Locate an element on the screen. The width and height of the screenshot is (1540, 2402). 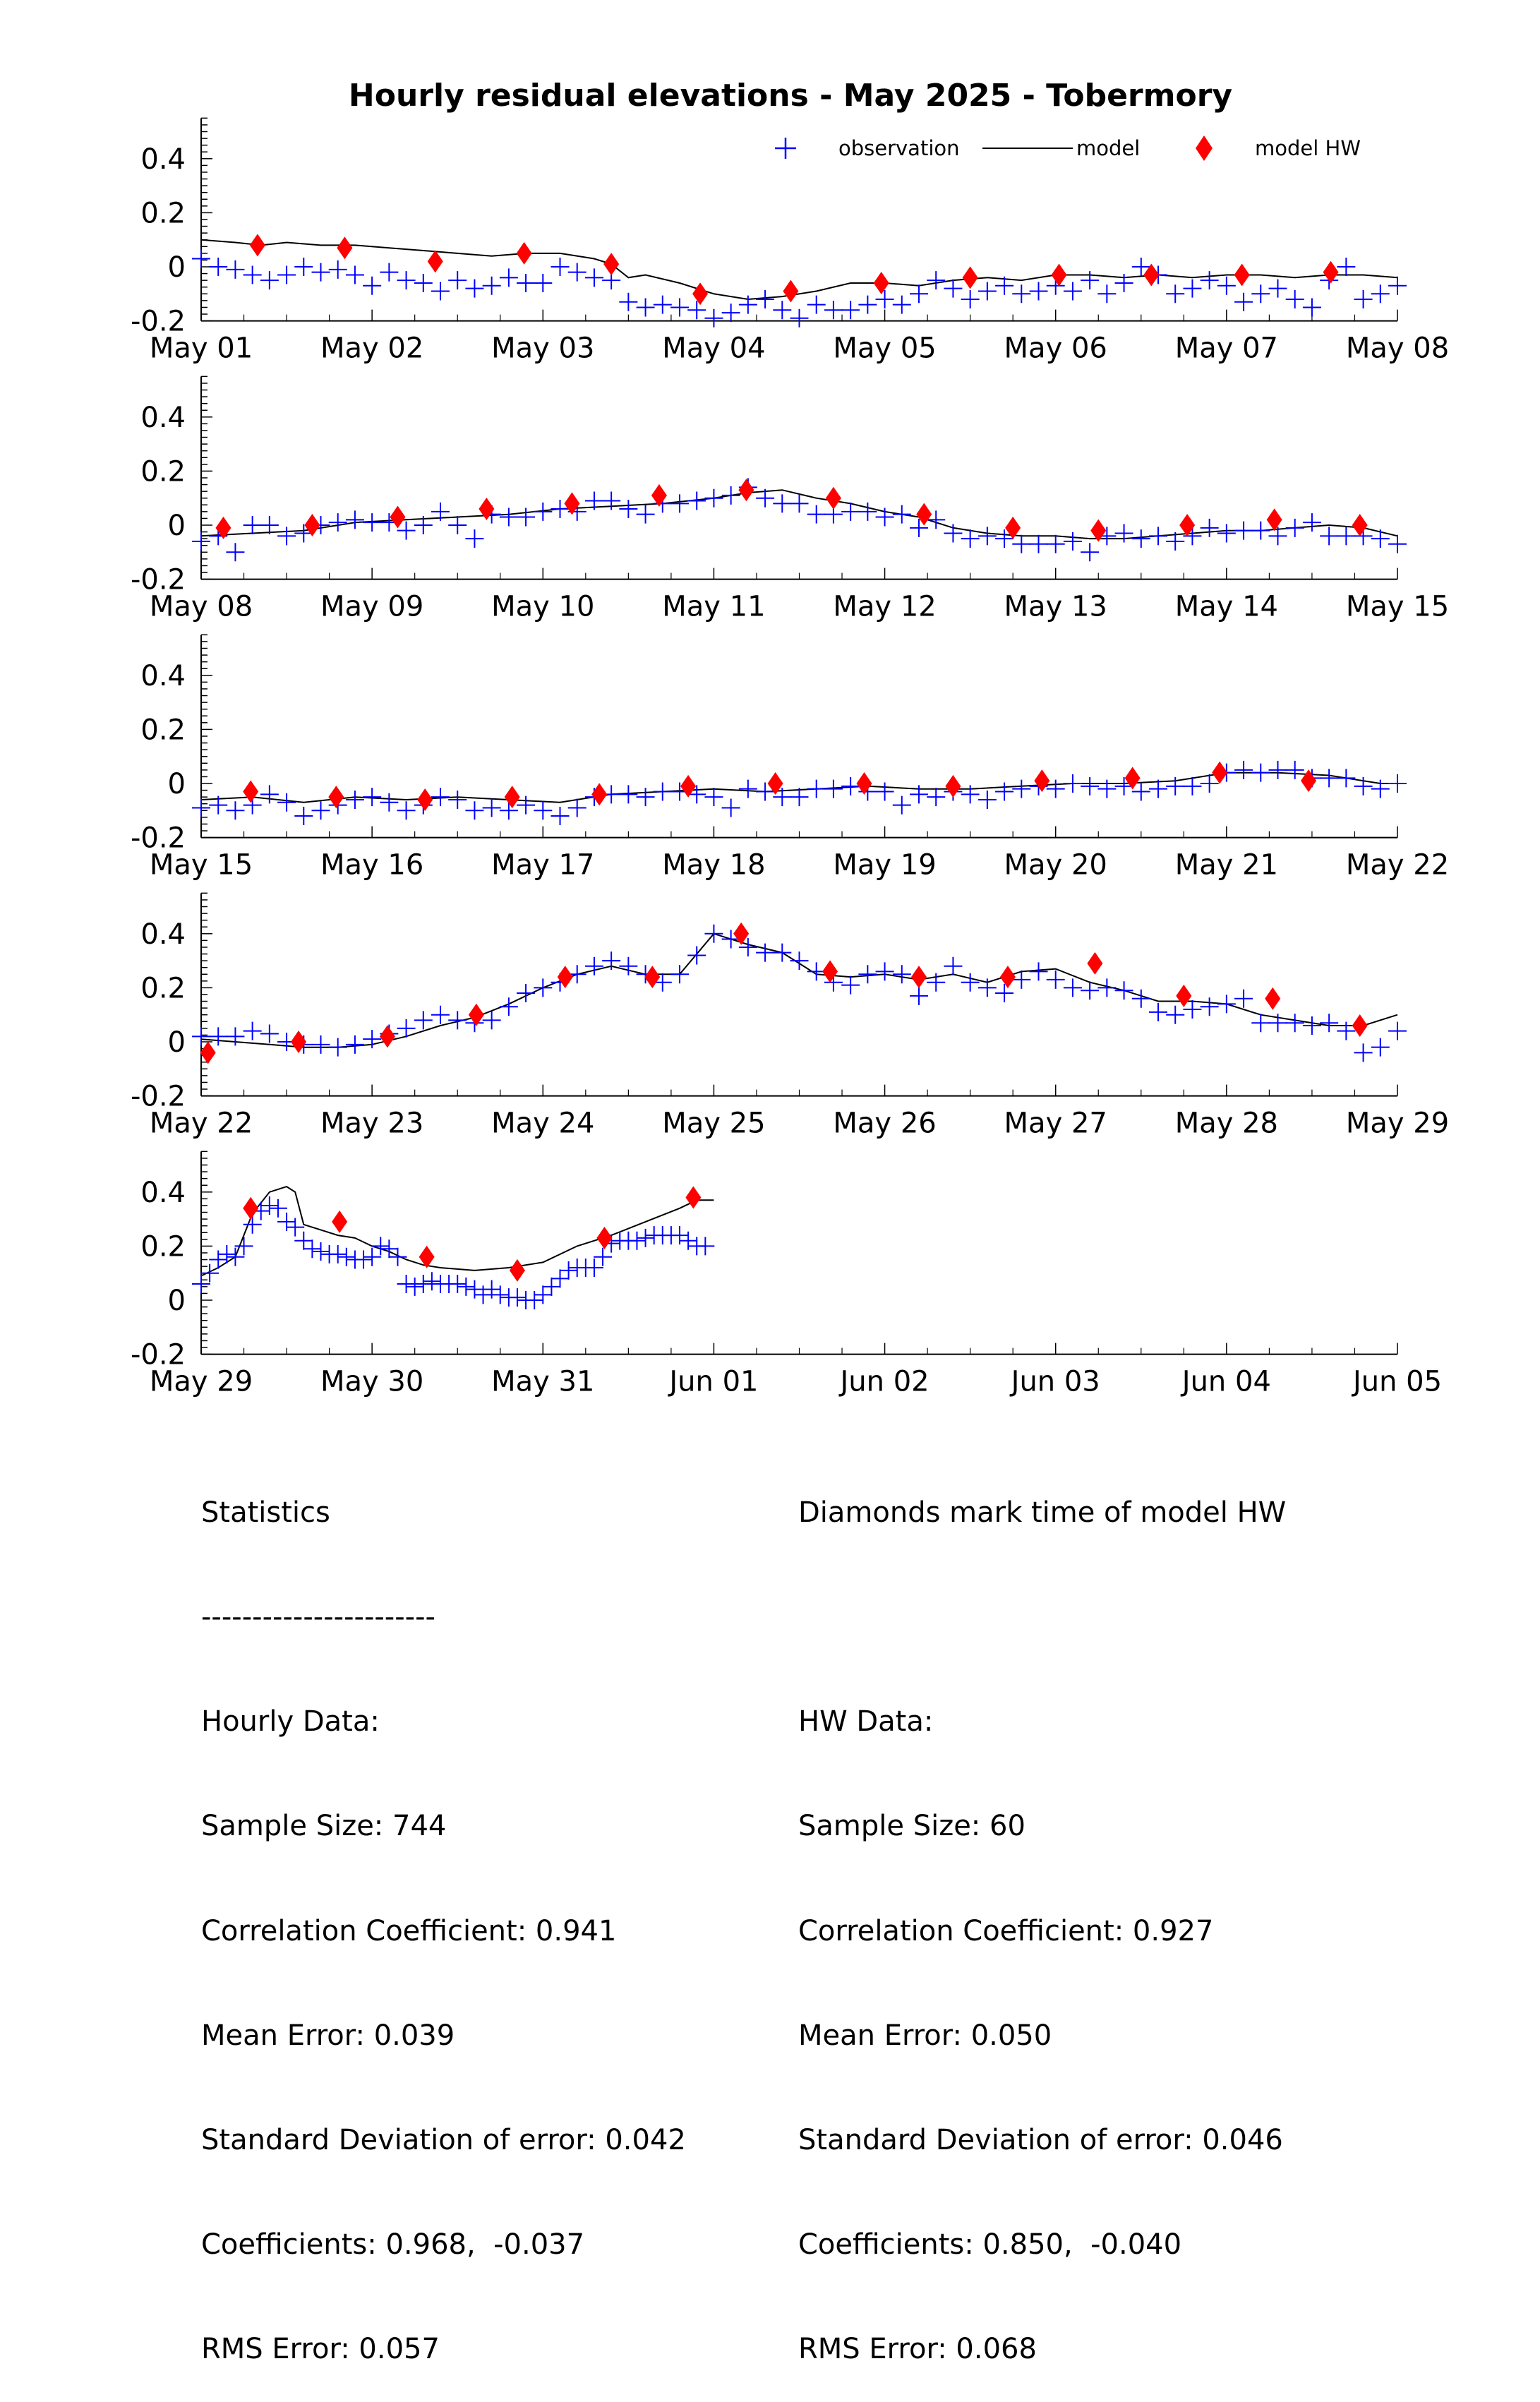
x-tick-label: May 31 is located at coordinates (542, 1382).